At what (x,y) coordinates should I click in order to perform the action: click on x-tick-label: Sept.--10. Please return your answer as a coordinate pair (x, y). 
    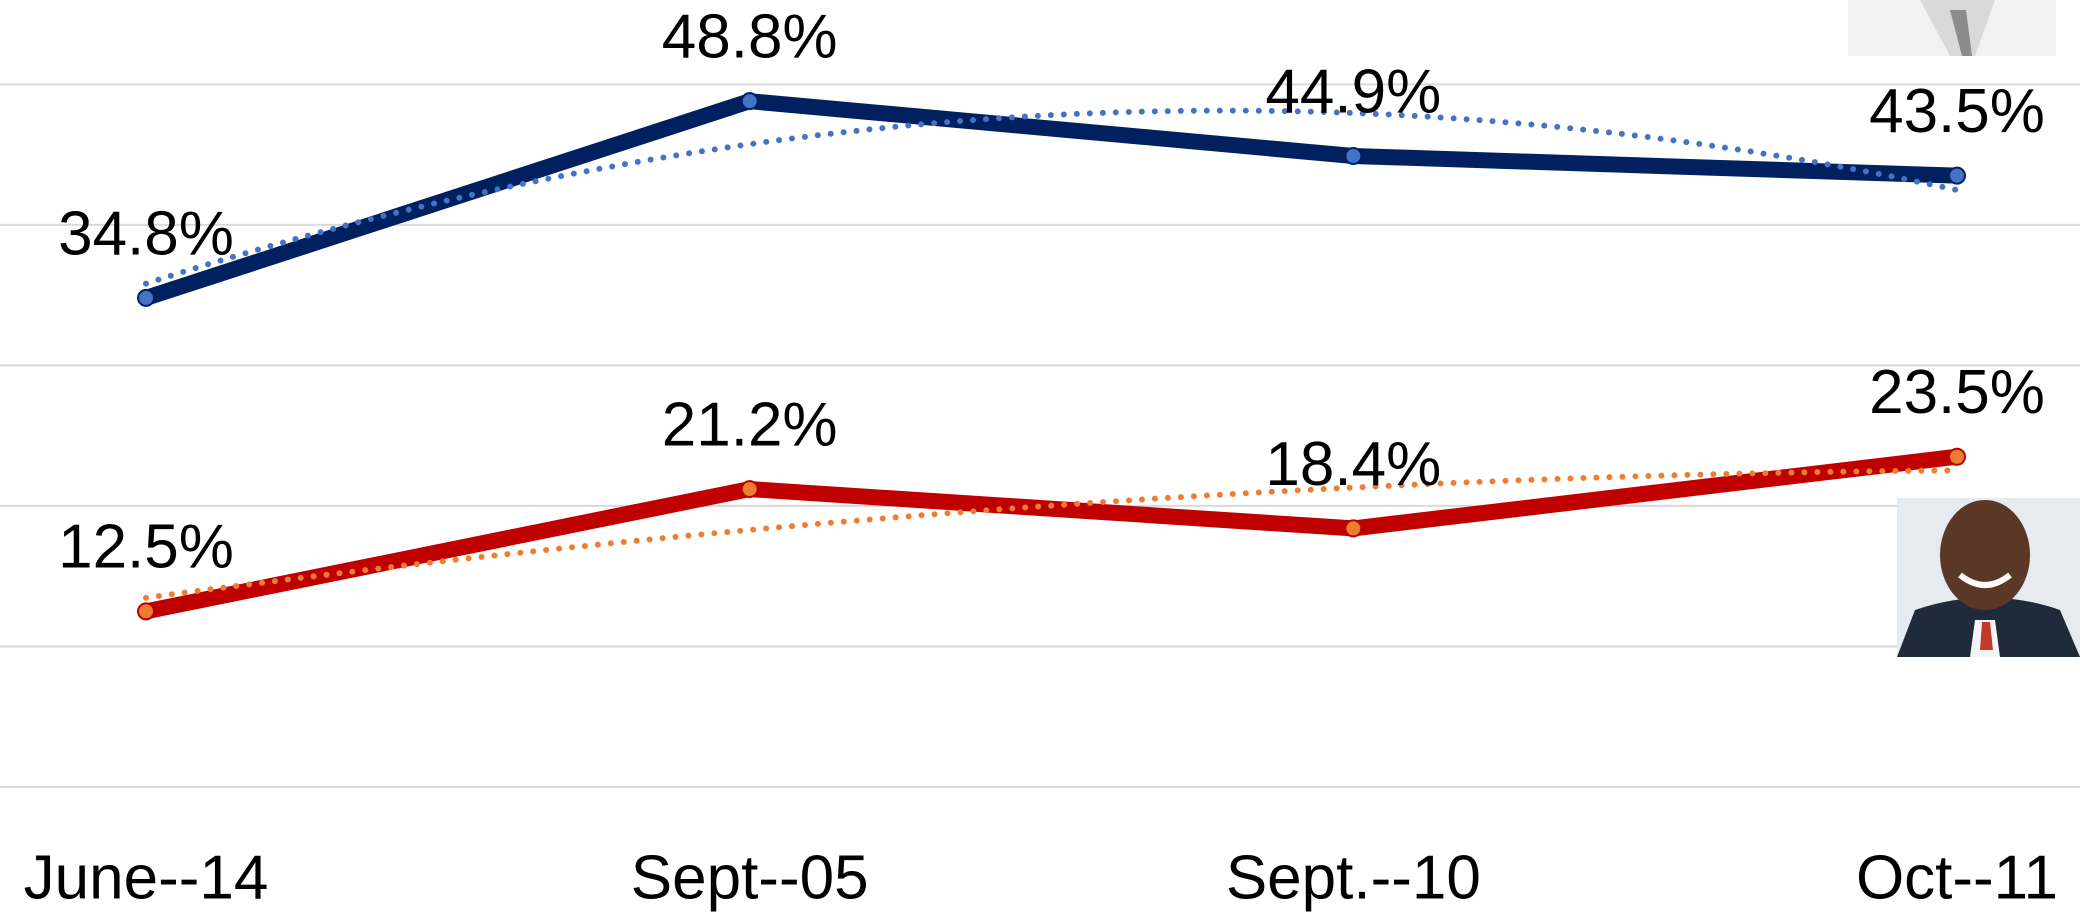
    Looking at the image, I should click on (1353, 877).